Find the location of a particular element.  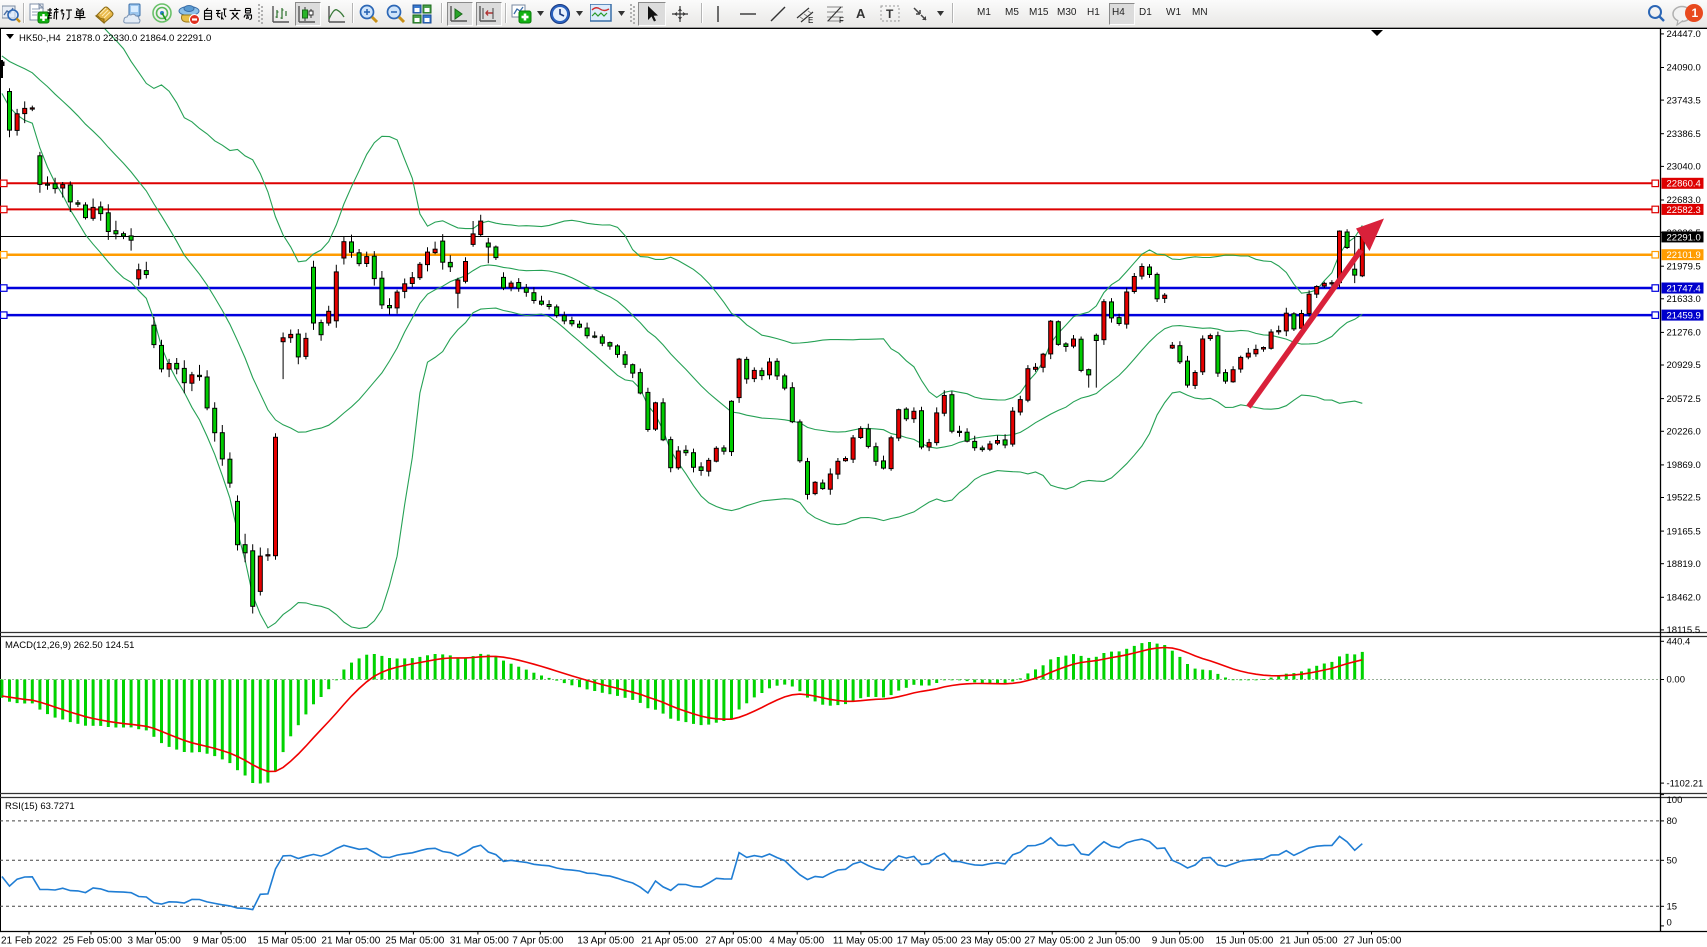

svg-text: 9 Jun 05:00 is located at coordinates (1178, 941).